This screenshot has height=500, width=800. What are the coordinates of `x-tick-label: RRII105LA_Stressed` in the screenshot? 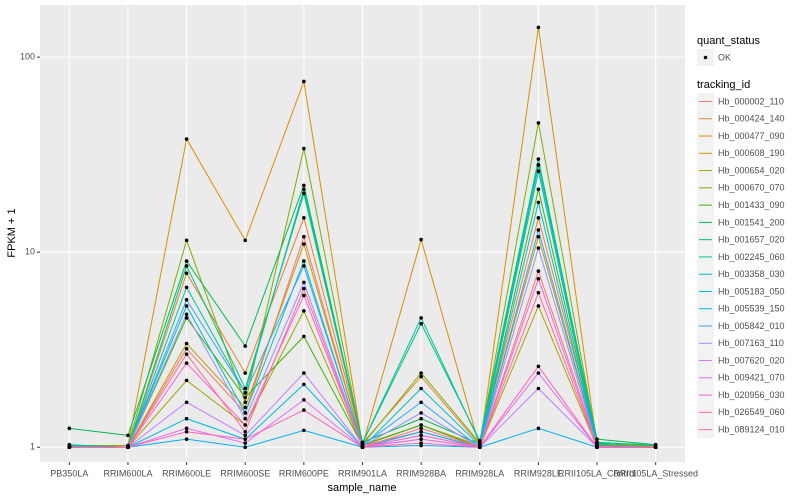 It's located at (655, 473).